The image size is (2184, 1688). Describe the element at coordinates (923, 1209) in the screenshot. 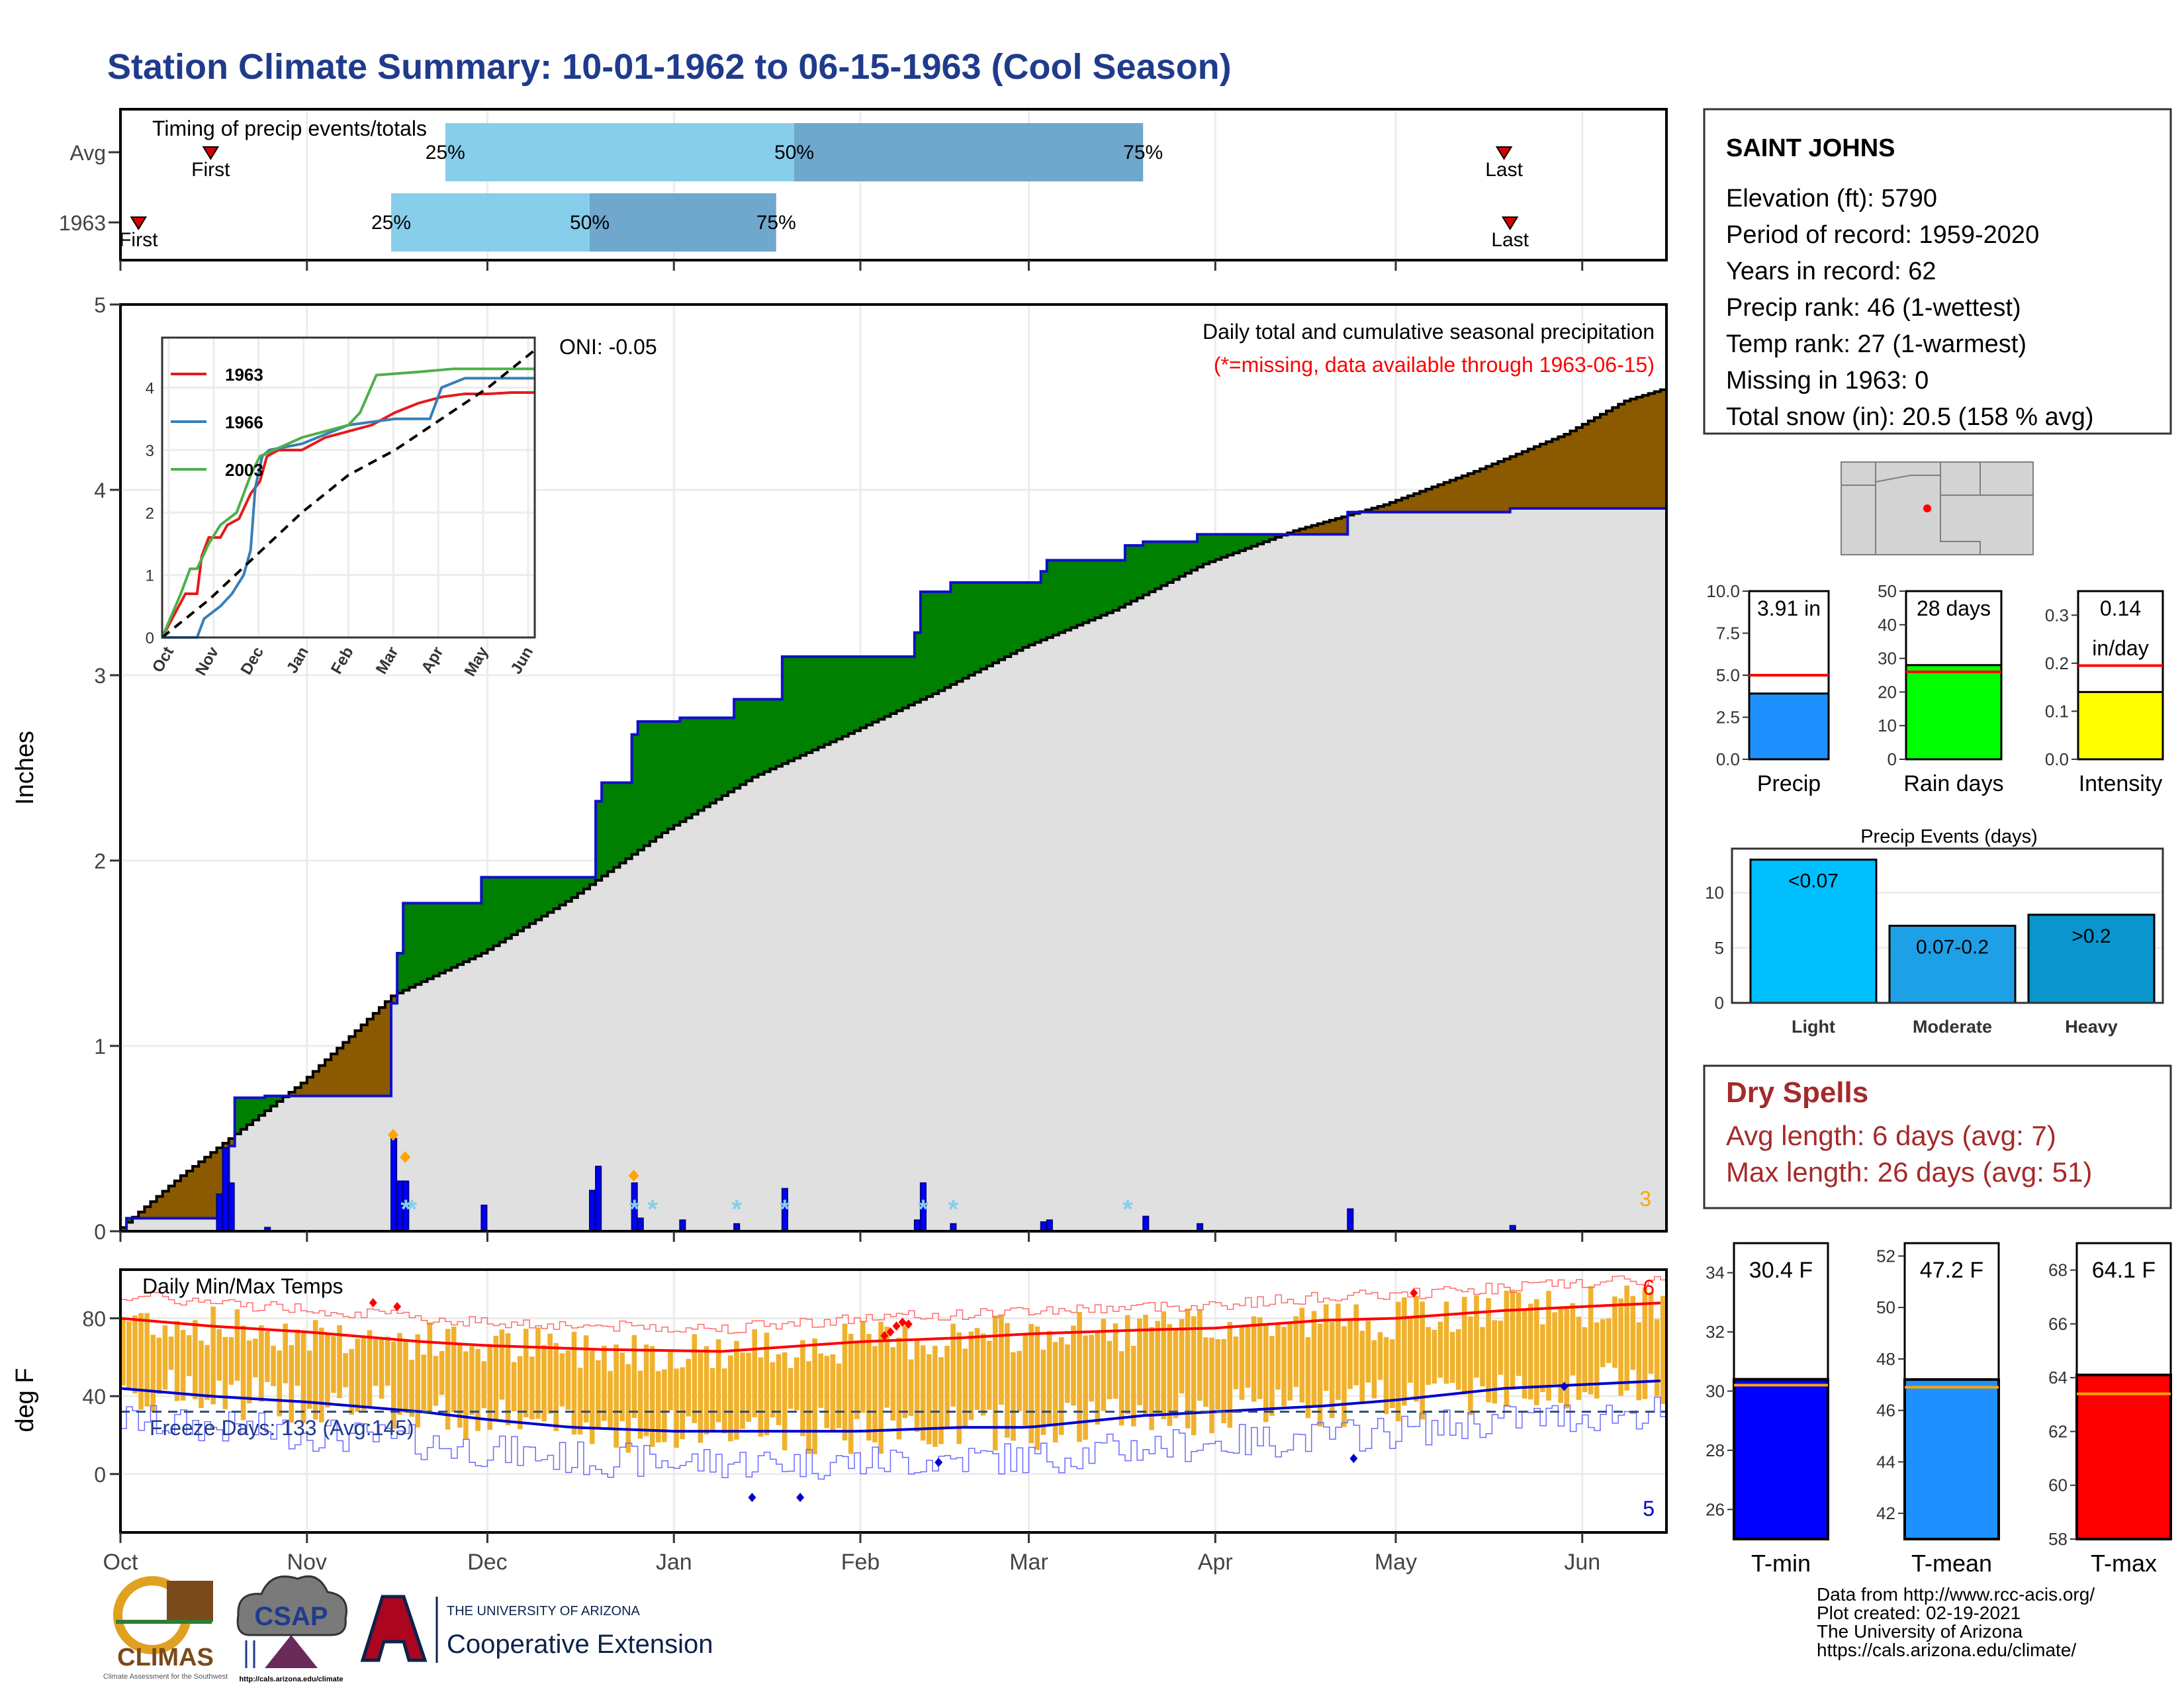

I see `snow-marker: *` at that location.